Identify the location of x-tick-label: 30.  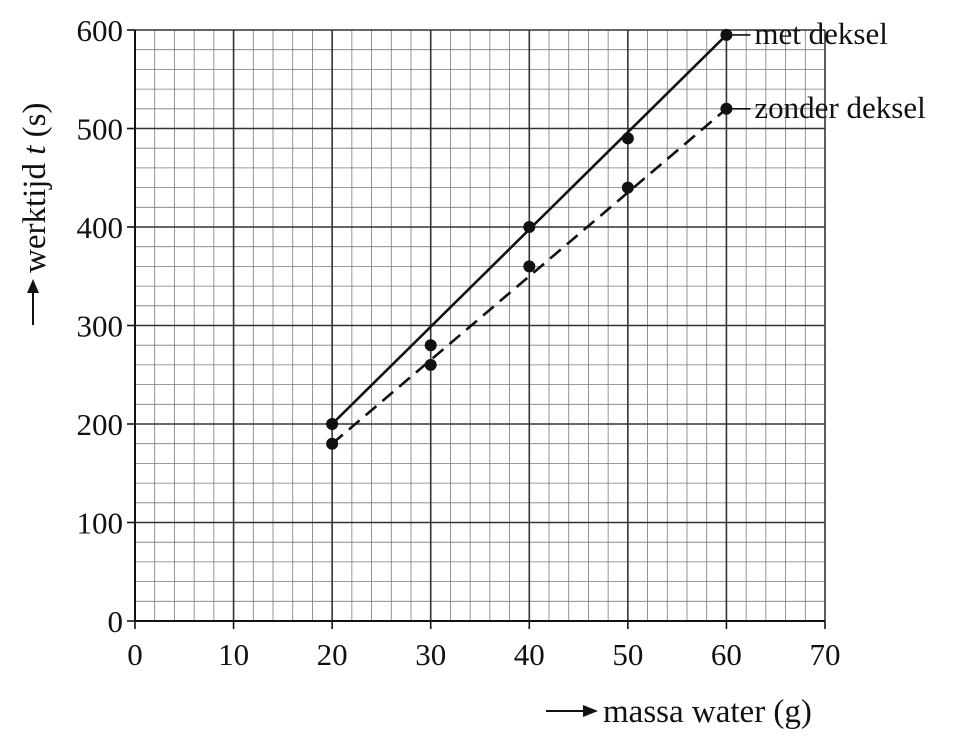
(430, 654).